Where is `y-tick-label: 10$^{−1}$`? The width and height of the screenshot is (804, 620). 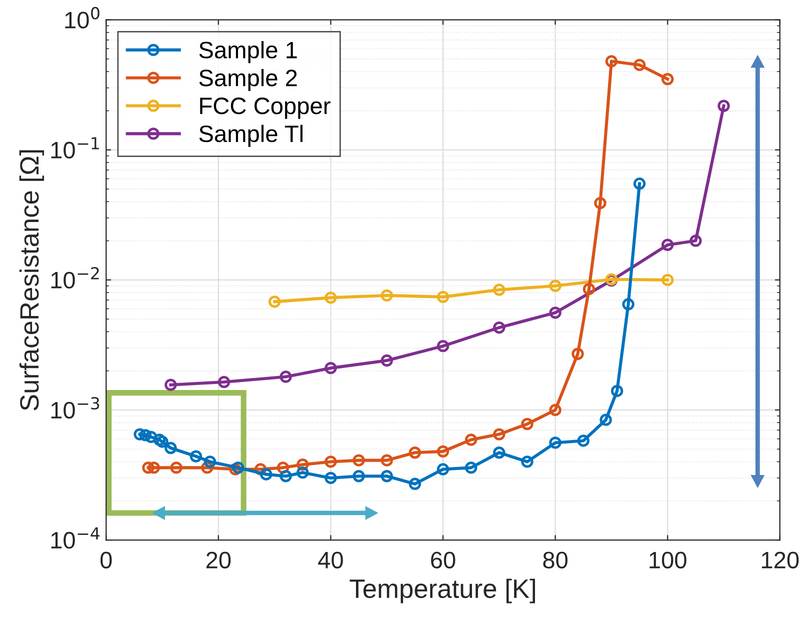
y-tick-label: 10$^{−1}$ is located at coordinates (75, 148).